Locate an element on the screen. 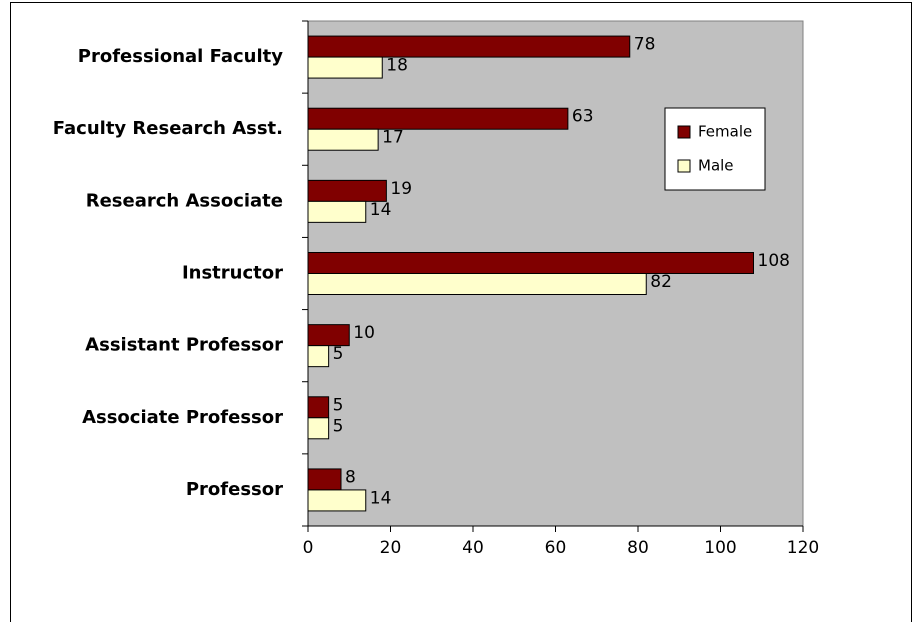  data-label: 17 is located at coordinates (393, 138).